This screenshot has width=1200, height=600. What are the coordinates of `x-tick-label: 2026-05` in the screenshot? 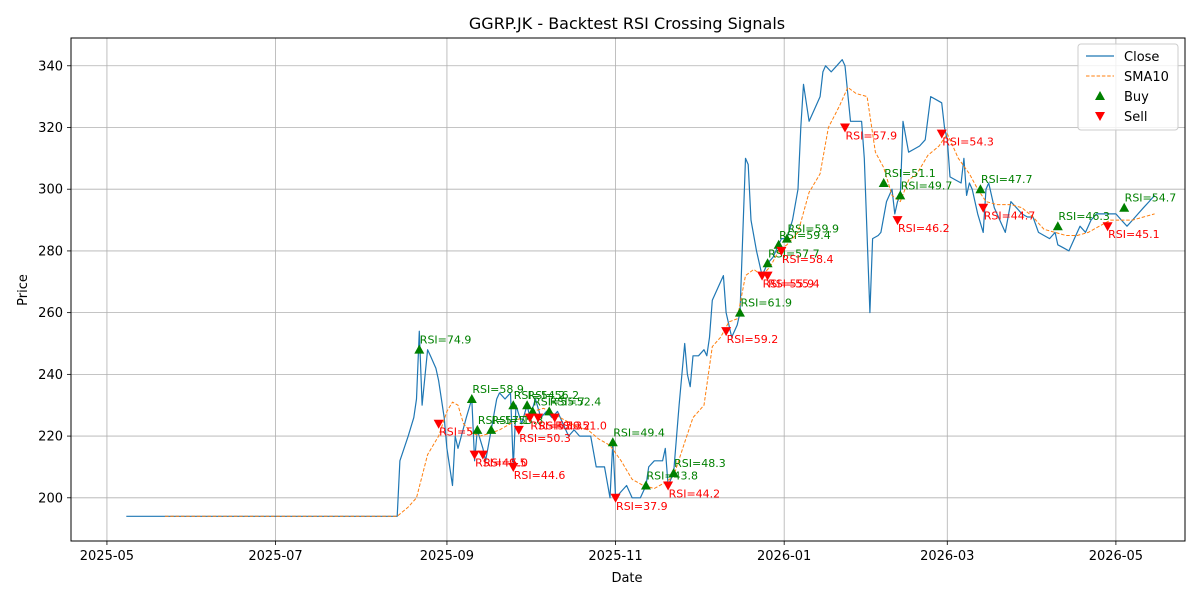 It's located at (1116, 556).